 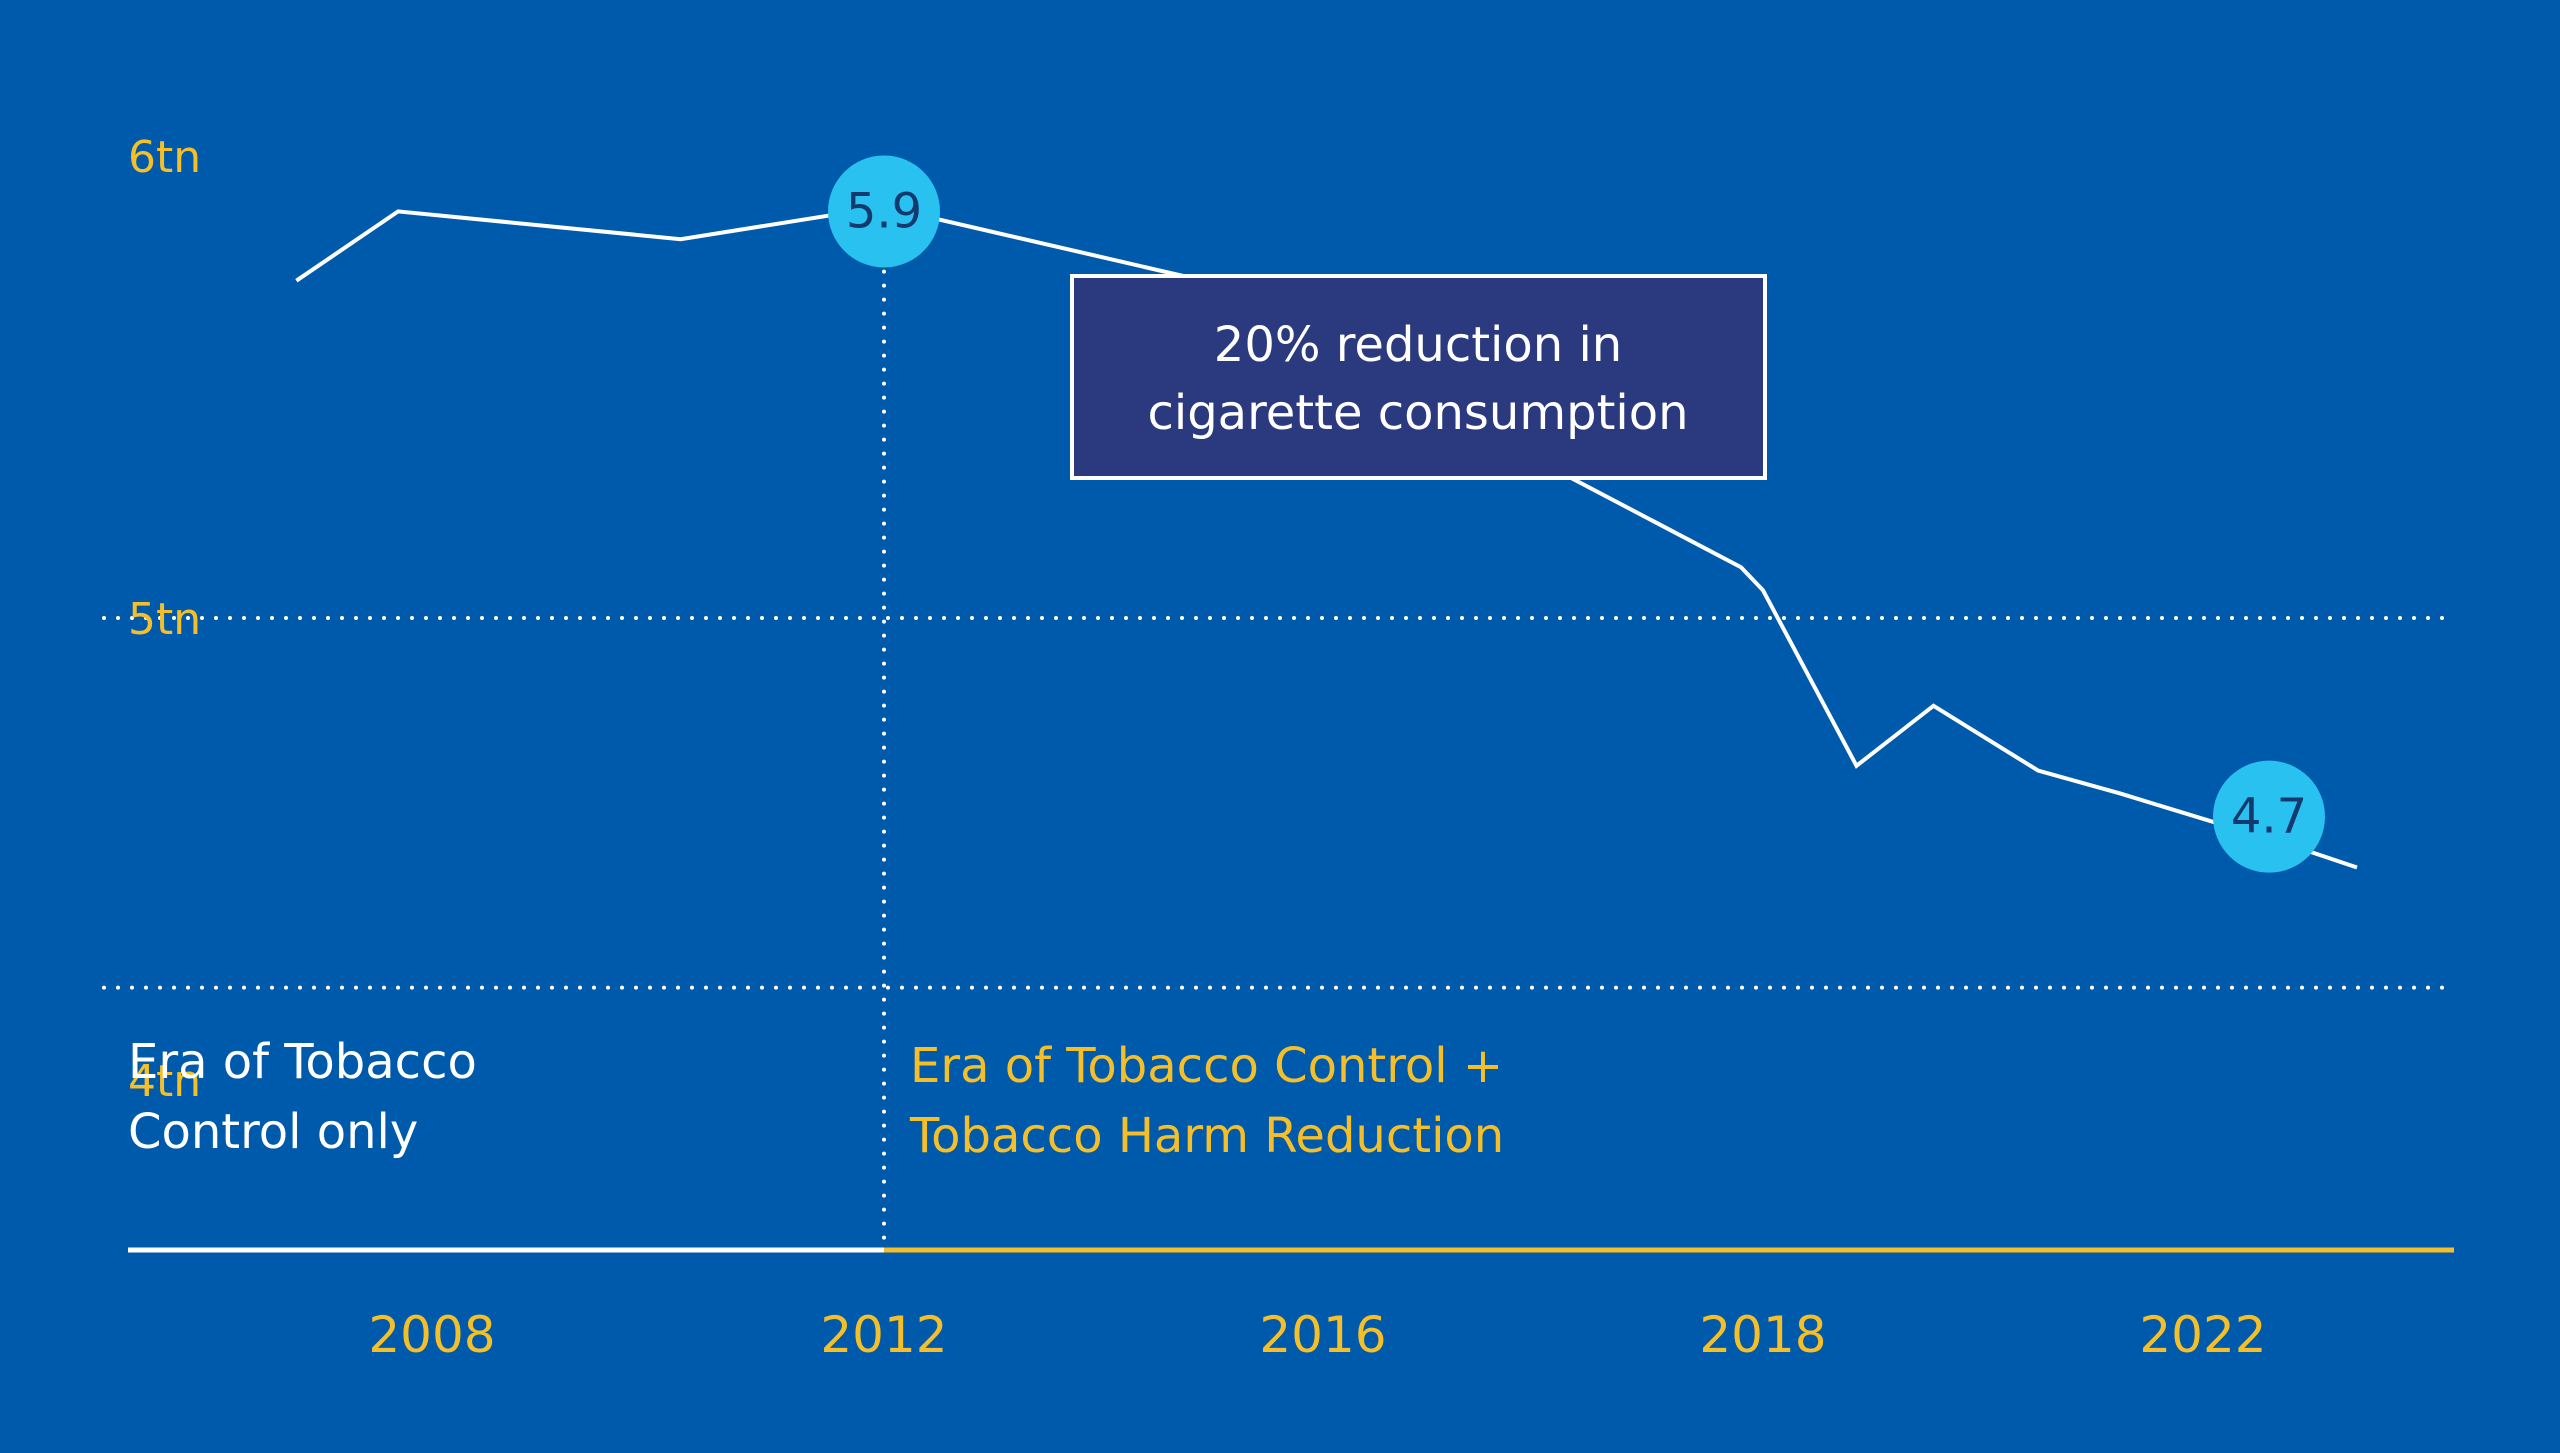 I want to click on reduction-callout: 20% reduction in cigarette consumption, so click(x=1418, y=377).